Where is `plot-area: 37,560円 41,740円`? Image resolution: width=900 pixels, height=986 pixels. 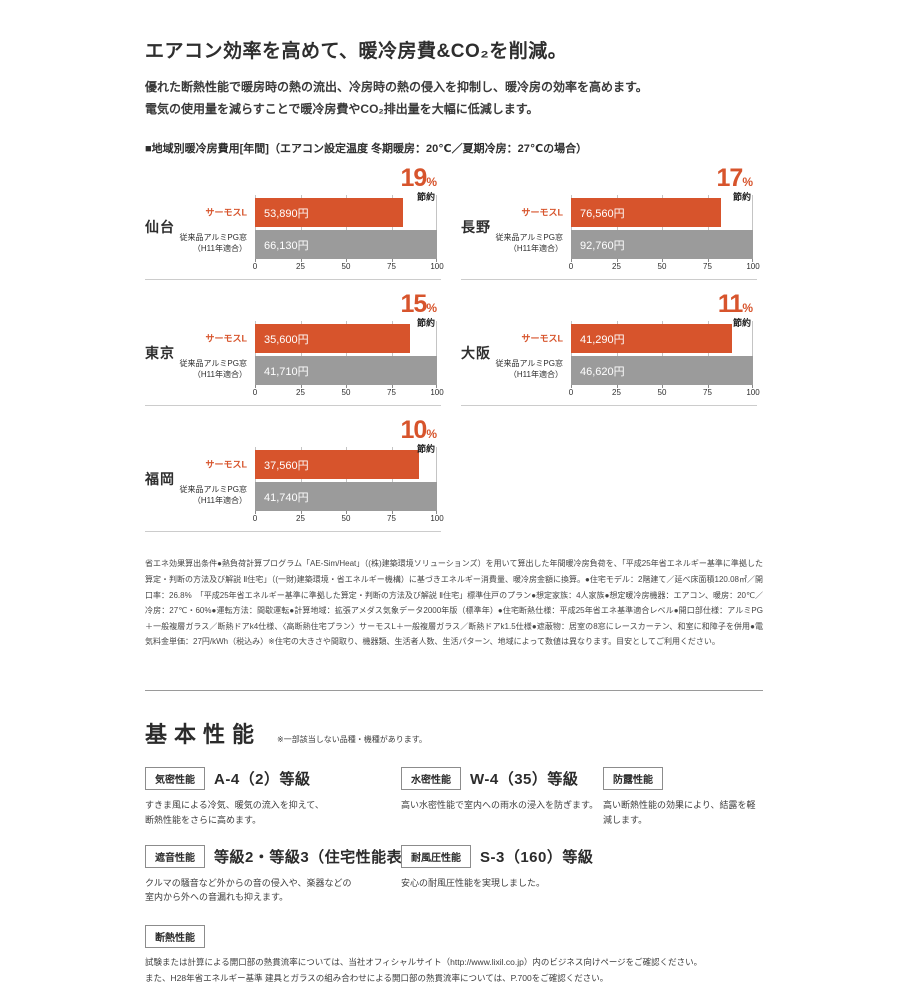
plot-area: 37,560円 41,740円 is located at coordinates (346, 479).